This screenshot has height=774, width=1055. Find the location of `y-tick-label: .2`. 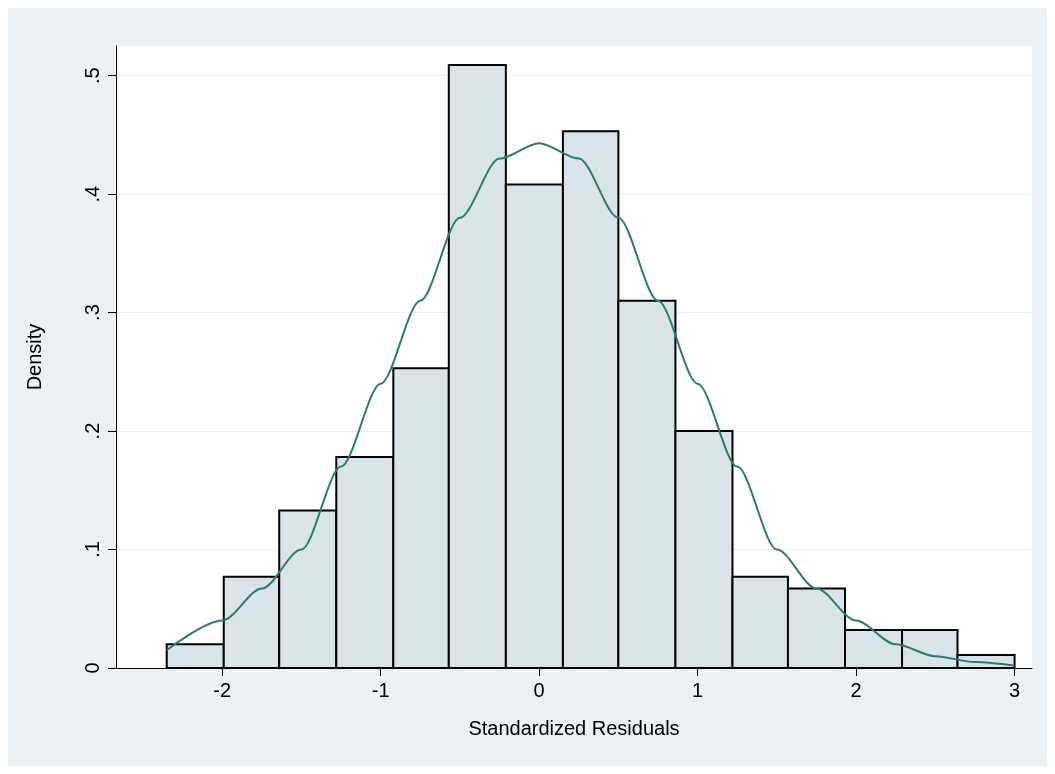

y-tick-label: .2 is located at coordinates (92, 431).